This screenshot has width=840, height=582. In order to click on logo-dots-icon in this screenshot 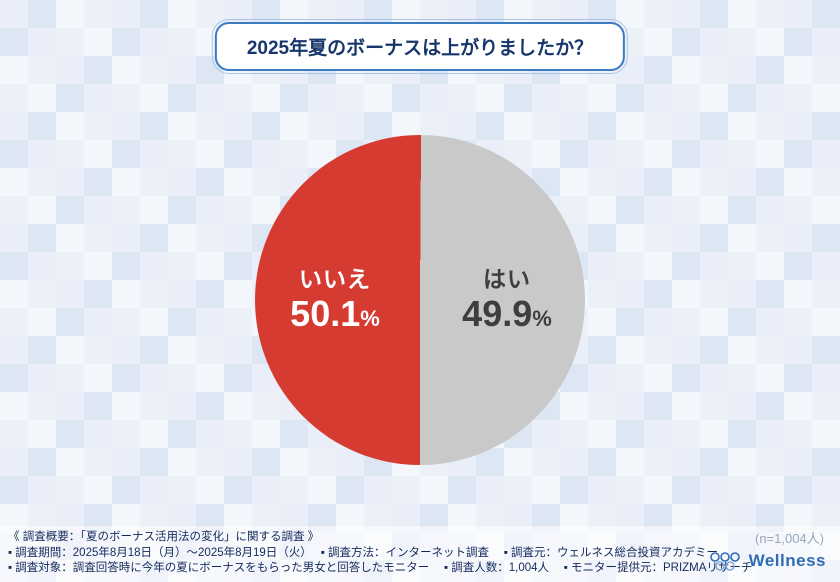, I will do `click(724, 561)`.